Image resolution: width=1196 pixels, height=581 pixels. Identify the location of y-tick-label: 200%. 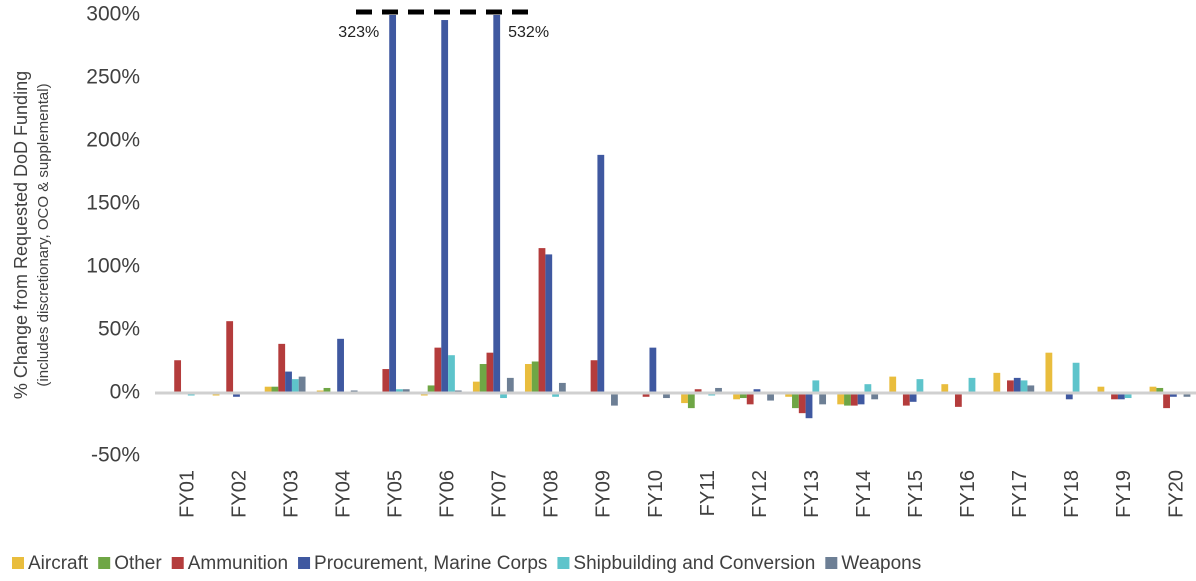
(113, 140).